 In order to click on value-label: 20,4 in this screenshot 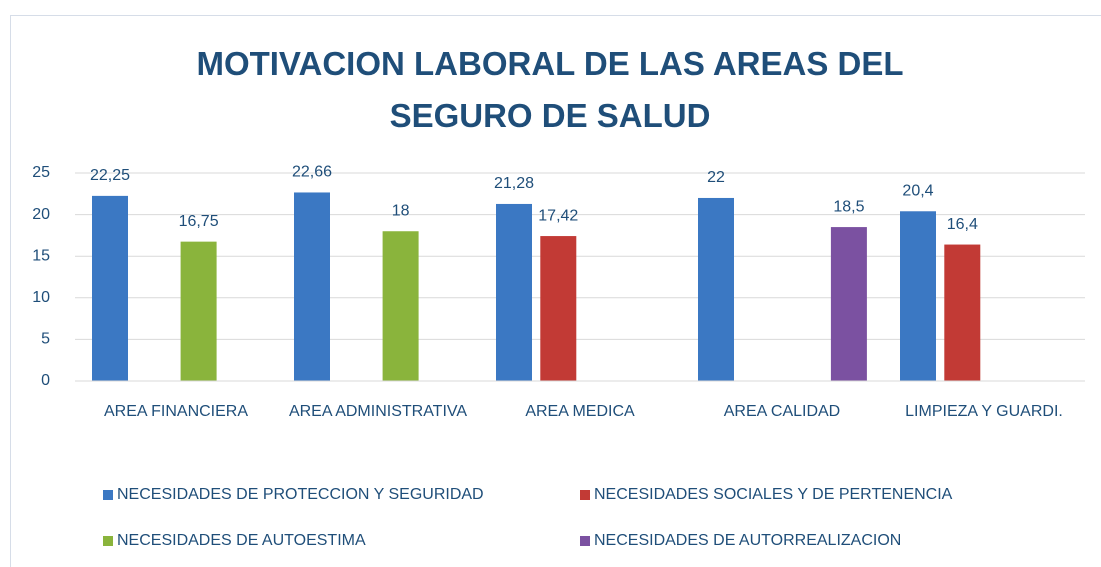, I will do `click(917, 190)`.